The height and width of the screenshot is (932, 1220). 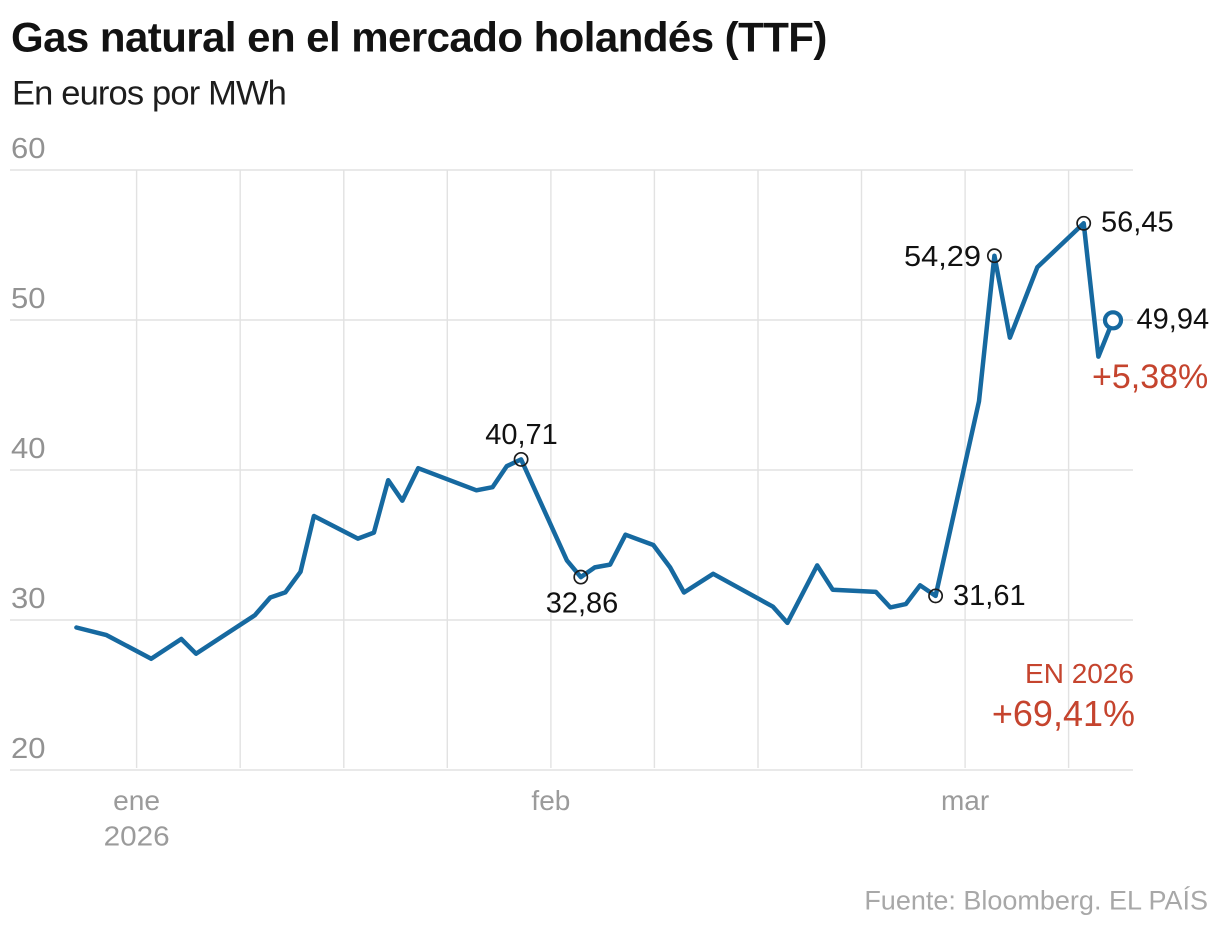 I want to click on svg-text: En euros por MWh, so click(x=149, y=94).